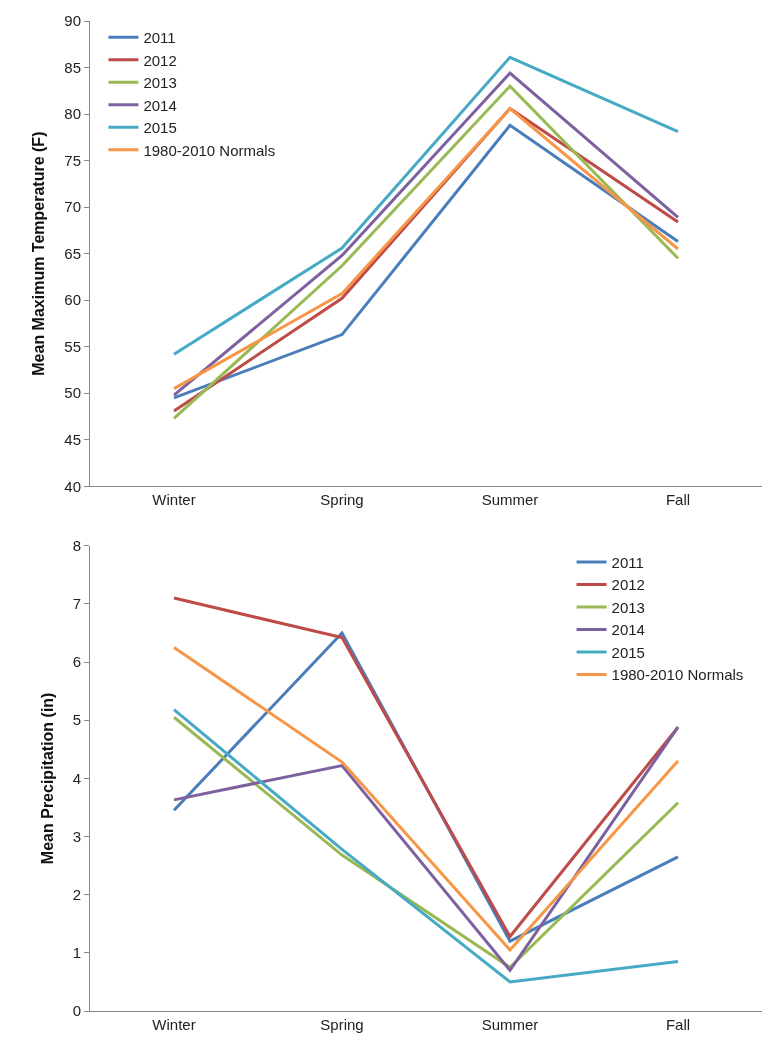 The width and height of the screenshot is (782, 1051). What do you see at coordinates (76, 953) in the screenshot?
I see `y-tick-label: 1` at bounding box center [76, 953].